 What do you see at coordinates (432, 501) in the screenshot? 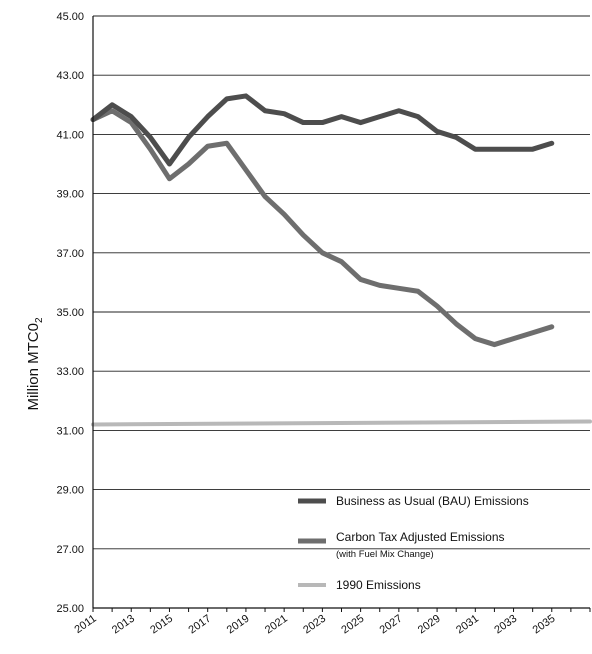
I see `legend-label-bau: Business as Usual (BAU) Emissions` at bounding box center [432, 501].